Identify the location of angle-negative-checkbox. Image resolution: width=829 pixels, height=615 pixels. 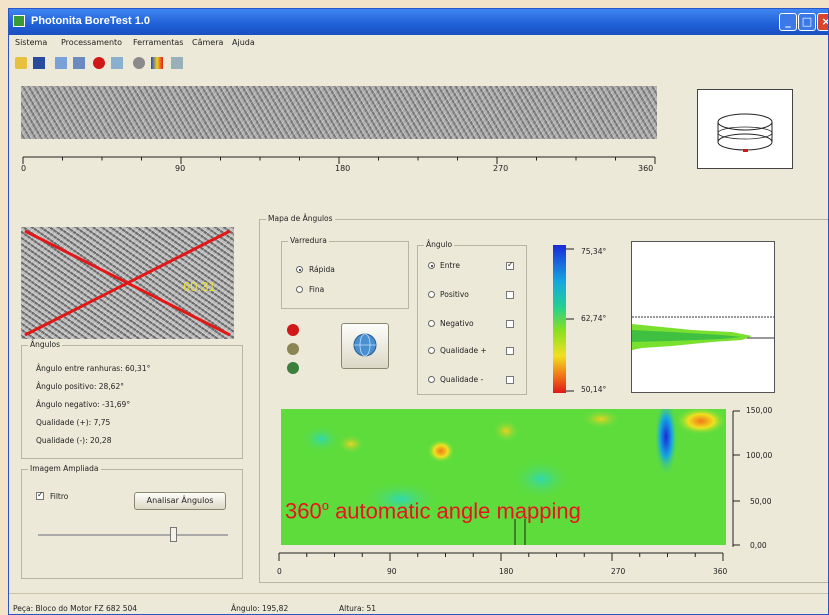
(510, 324).